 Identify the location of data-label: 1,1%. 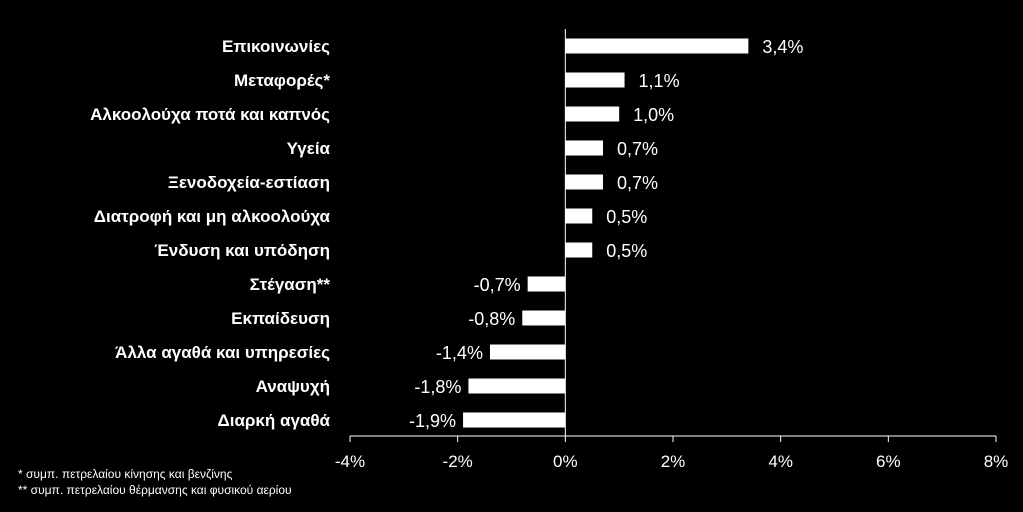
(659, 81).